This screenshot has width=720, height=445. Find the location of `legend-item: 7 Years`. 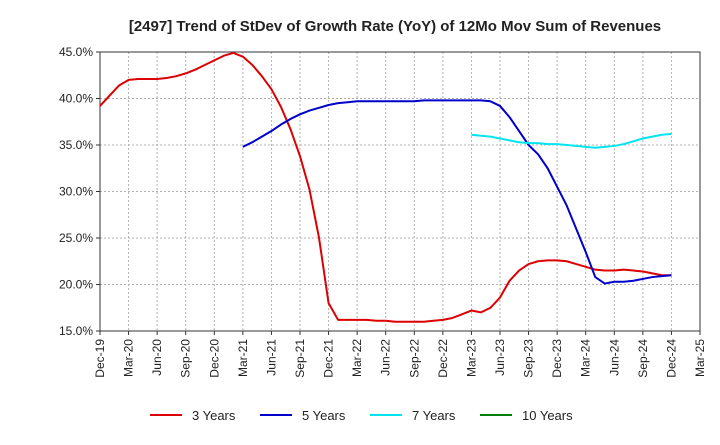

legend-item: 7 Years is located at coordinates (413, 415).